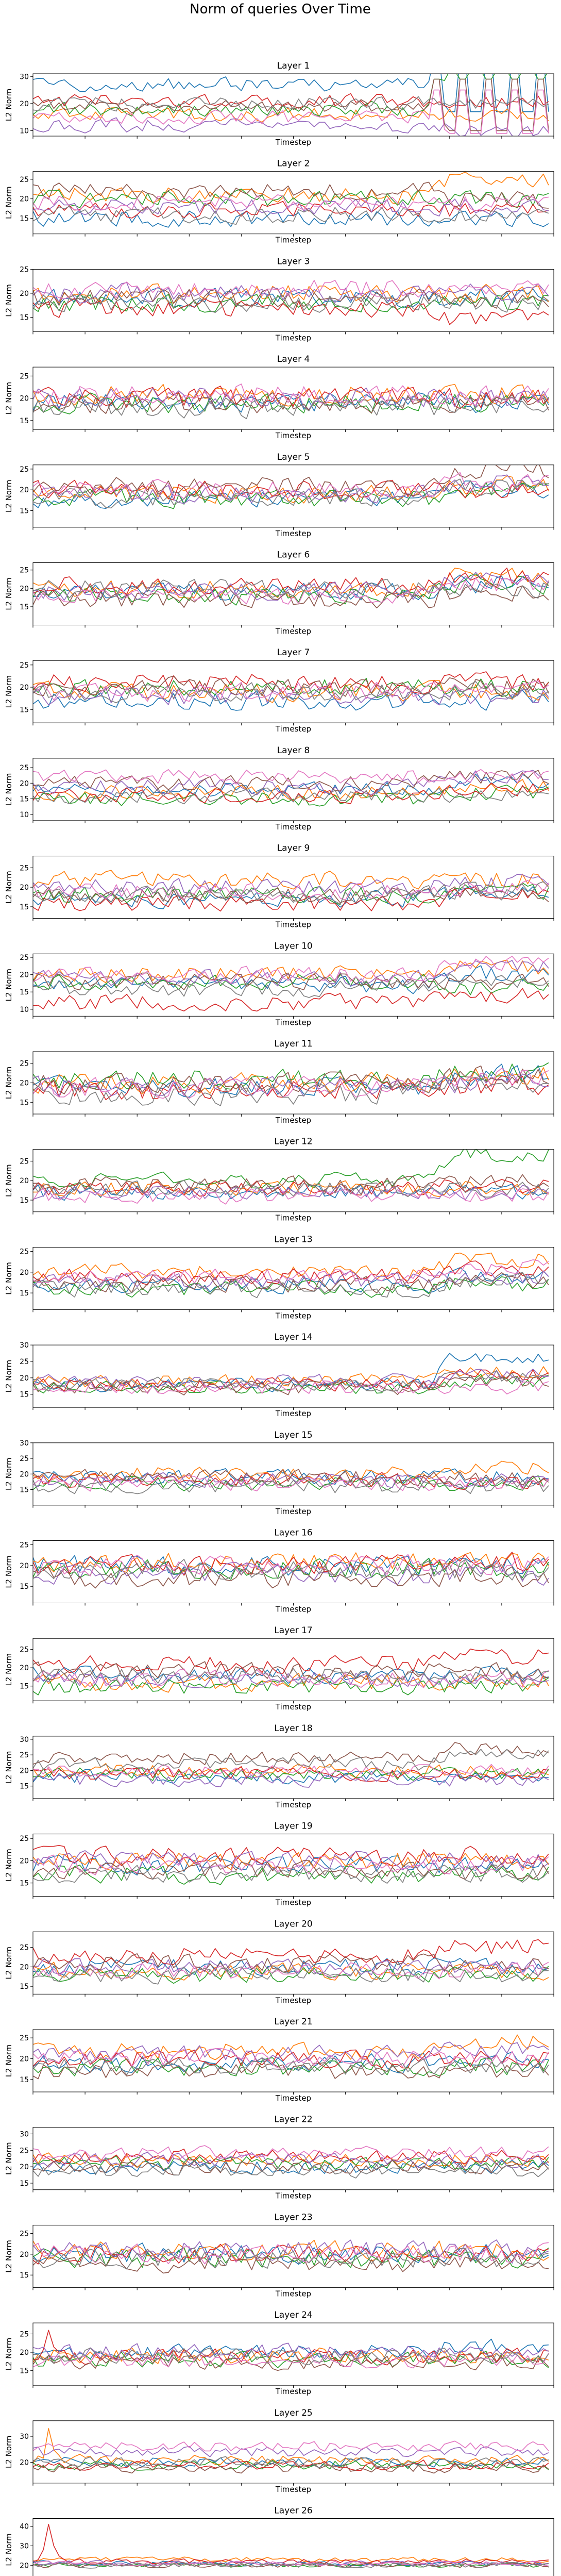  I want to click on subplot-layer-16: Layer 16 L2 Norm 15 20 25 Timestep, so click(279, 1571).